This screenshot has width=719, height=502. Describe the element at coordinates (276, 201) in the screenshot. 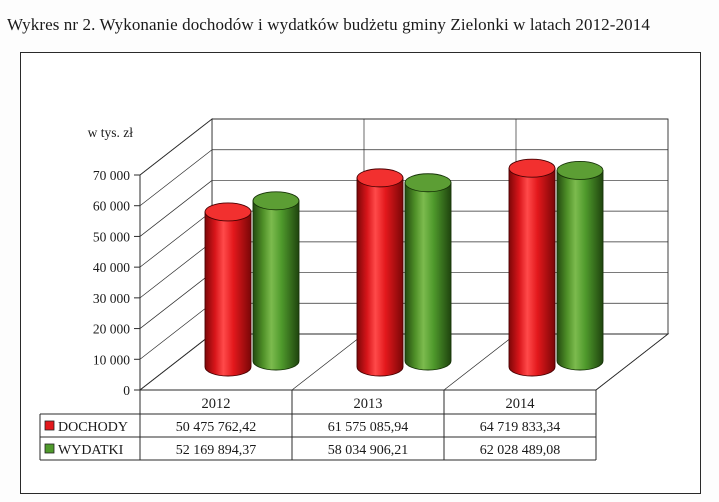

I see `bar-top-series-1-2012` at that location.